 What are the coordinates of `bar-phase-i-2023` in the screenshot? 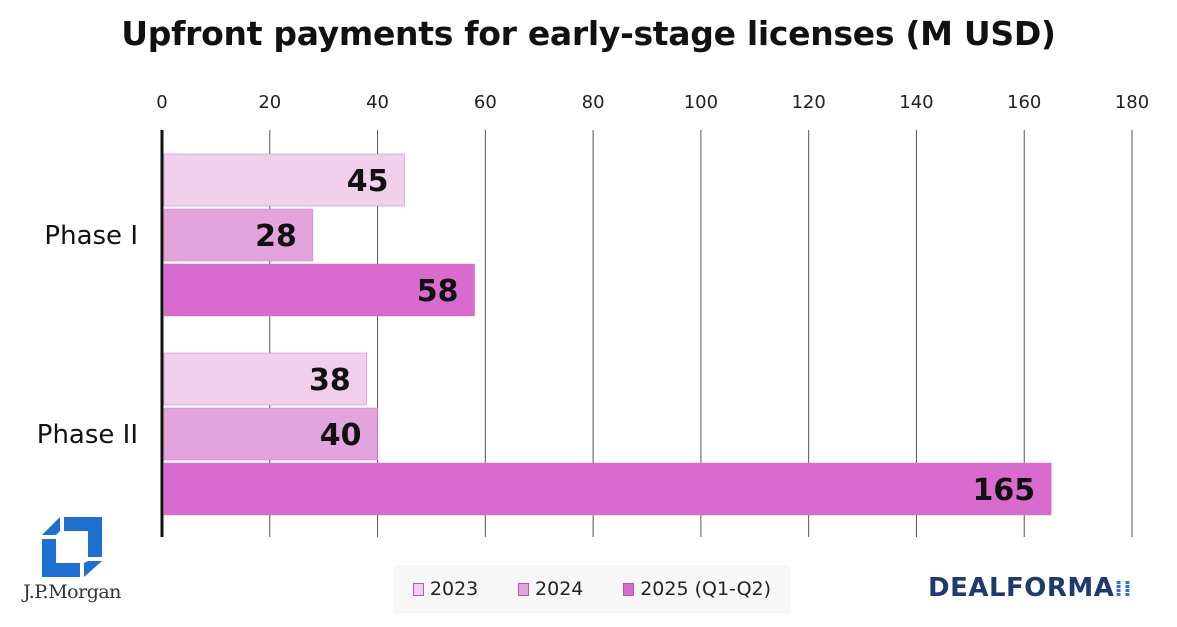 It's located at (284, 180).